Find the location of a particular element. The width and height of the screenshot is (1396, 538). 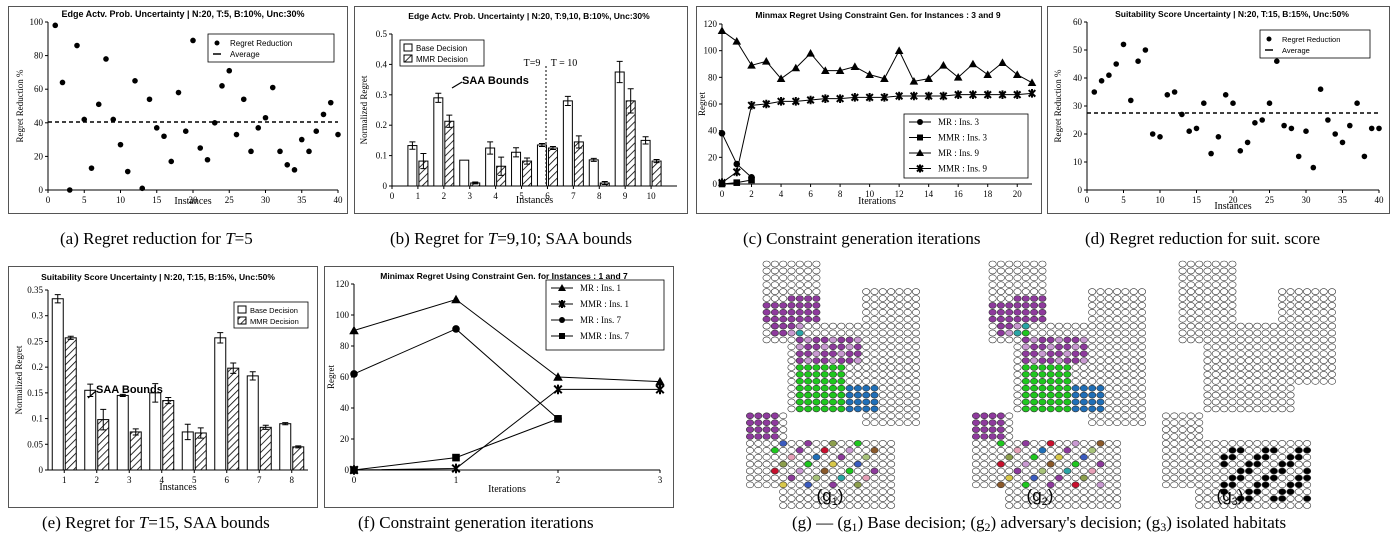

legend-box is located at coordinates (1315, 44).